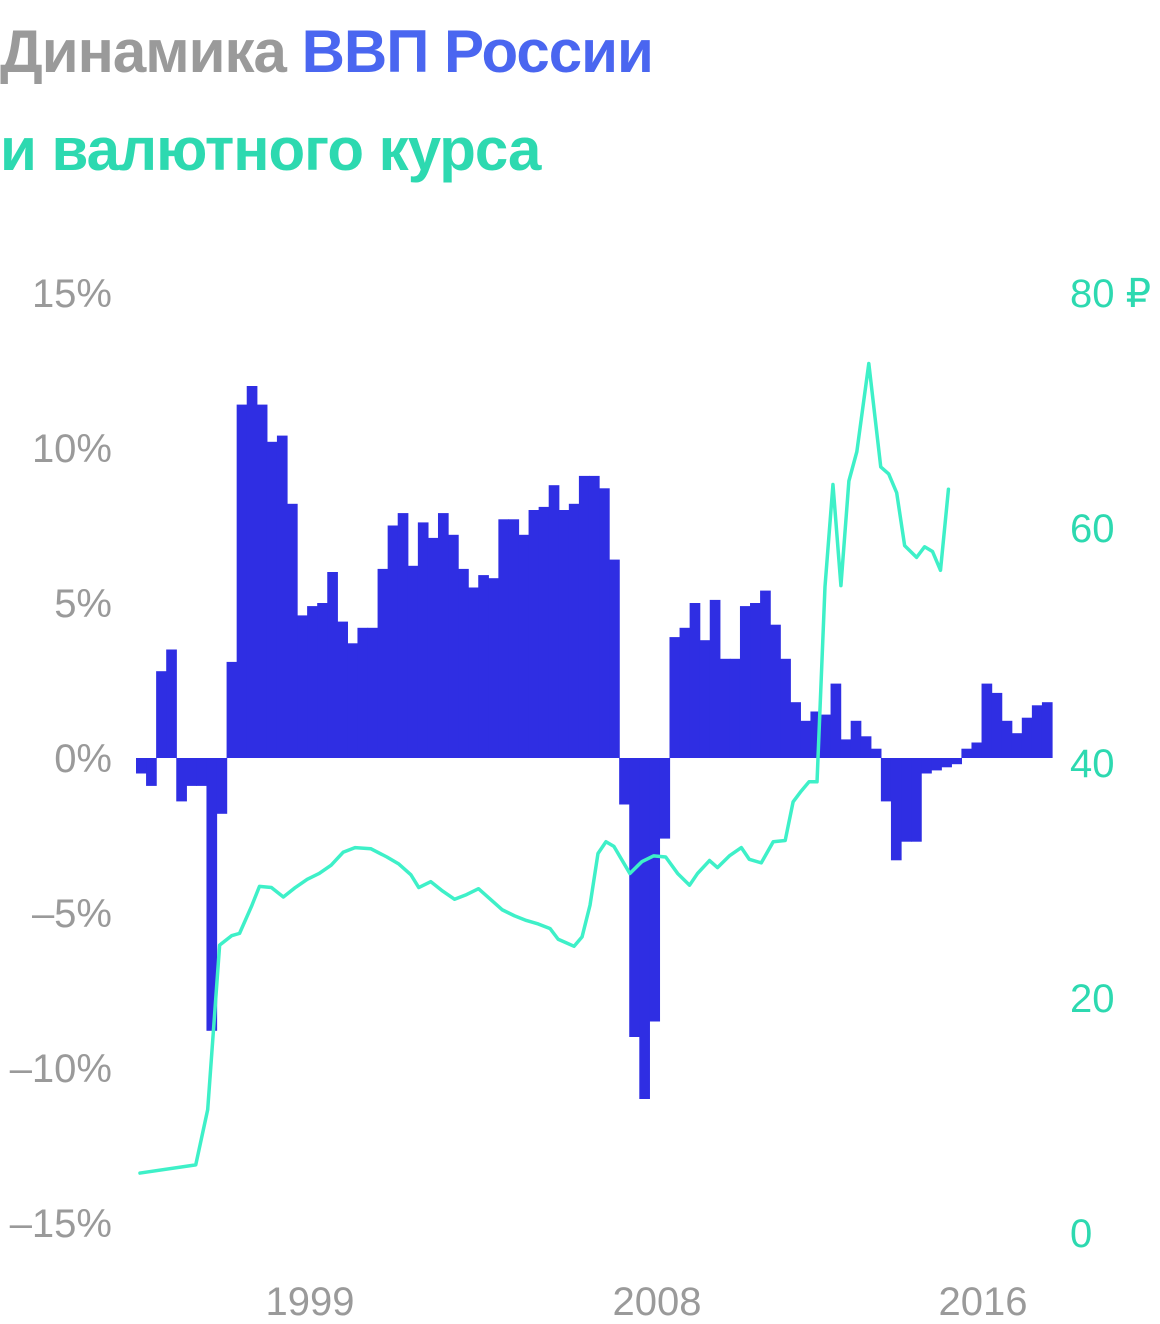  Describe the element at coordinates (270, 149) in the screenshot. I see `chart-subtitle: и валютного курса` at that location.